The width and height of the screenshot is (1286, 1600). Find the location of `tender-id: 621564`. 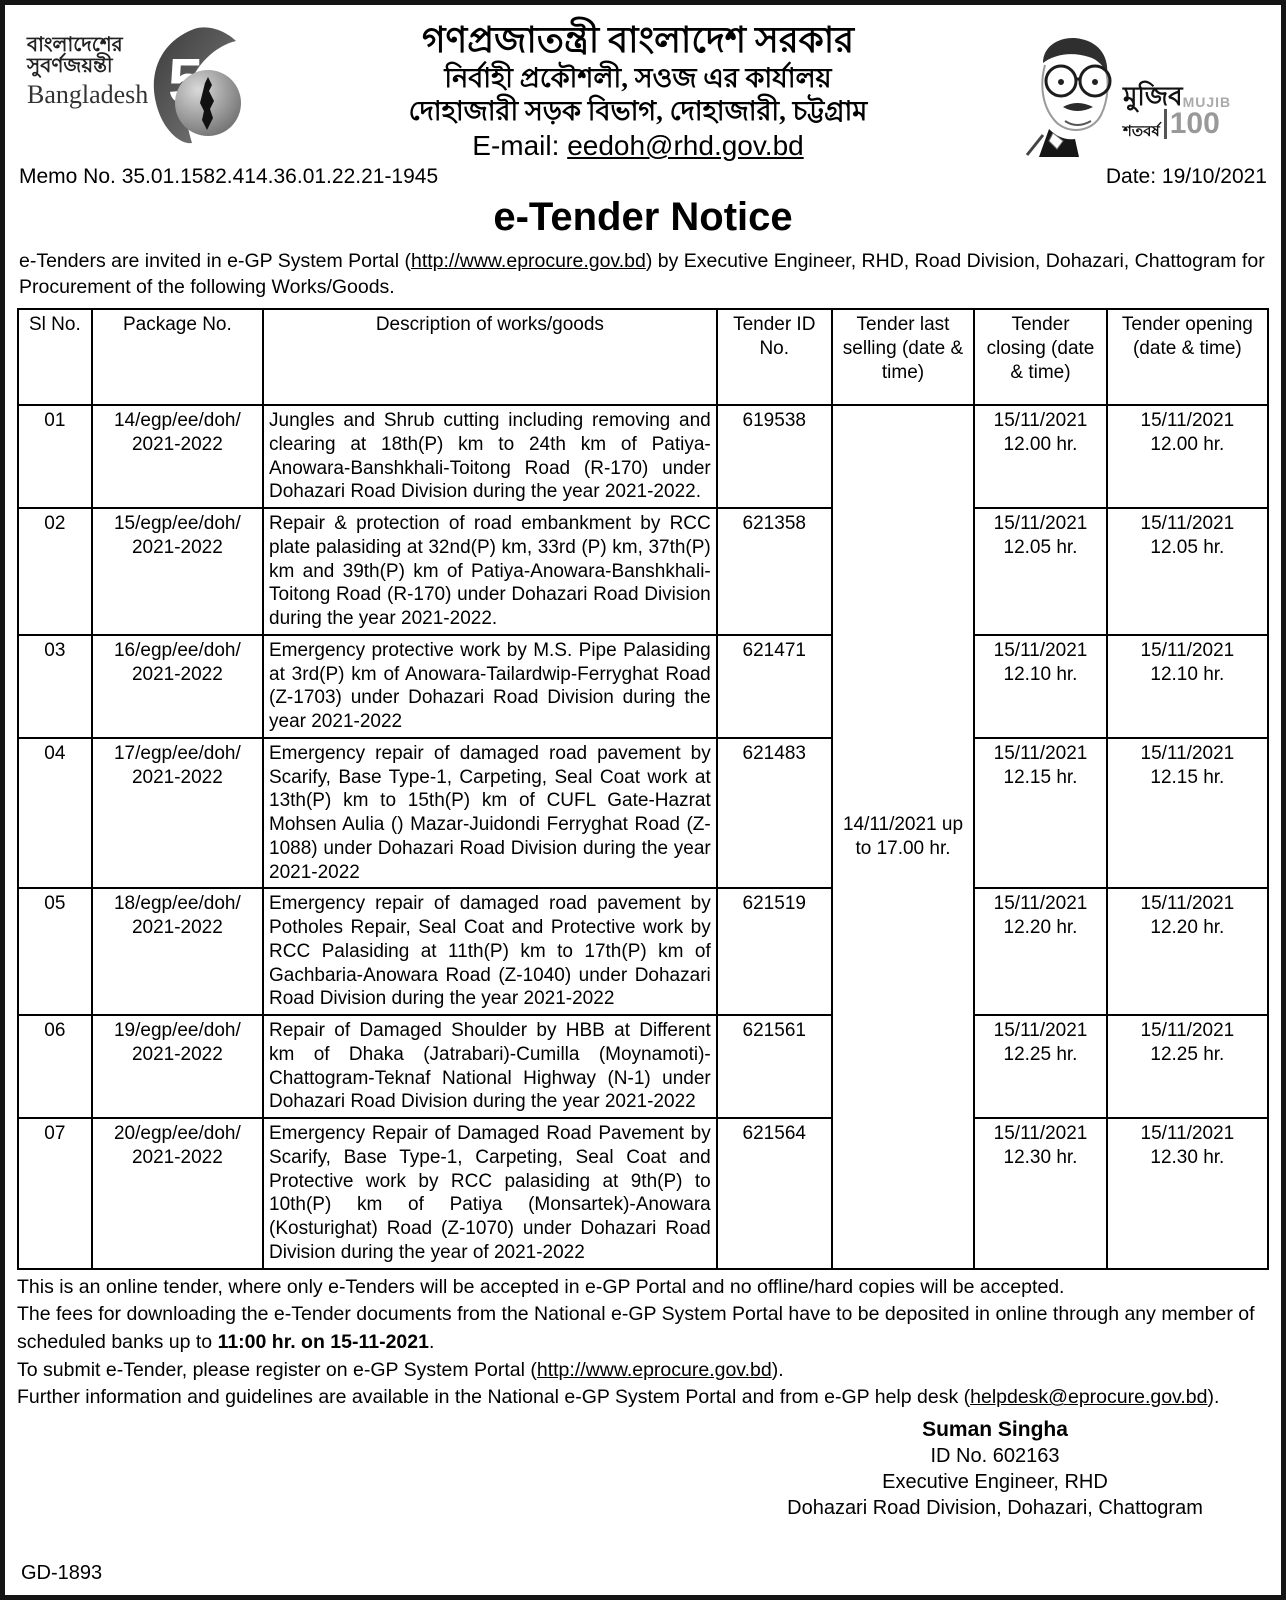

tender-id: 621564 is located at coordinates (774, 1193).